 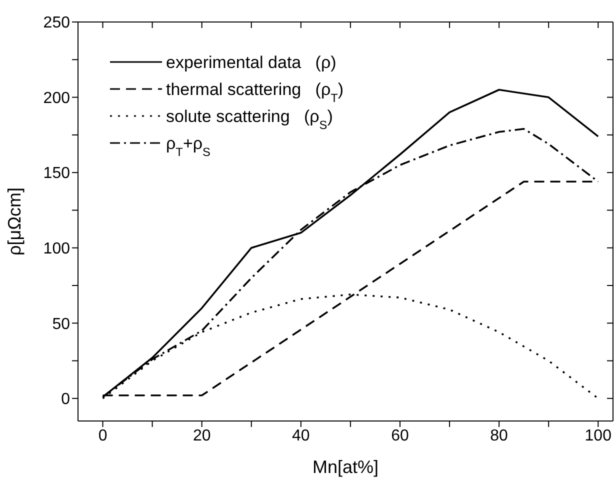 What do you see at coordinates (56, 173) in the screenshot?
I see `y-tick-label: 150` at bounding box center [56, 173].